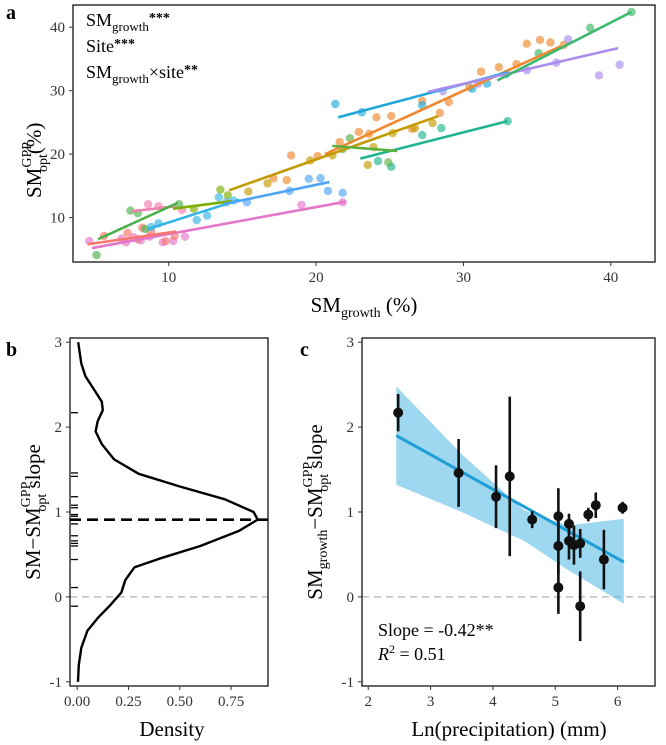 The width and height of the screenshot is (666, 745). What do you see at coordinates (392, 649) in the screenshot?
I see `superscript: 2` at bounding box center [392, 649].